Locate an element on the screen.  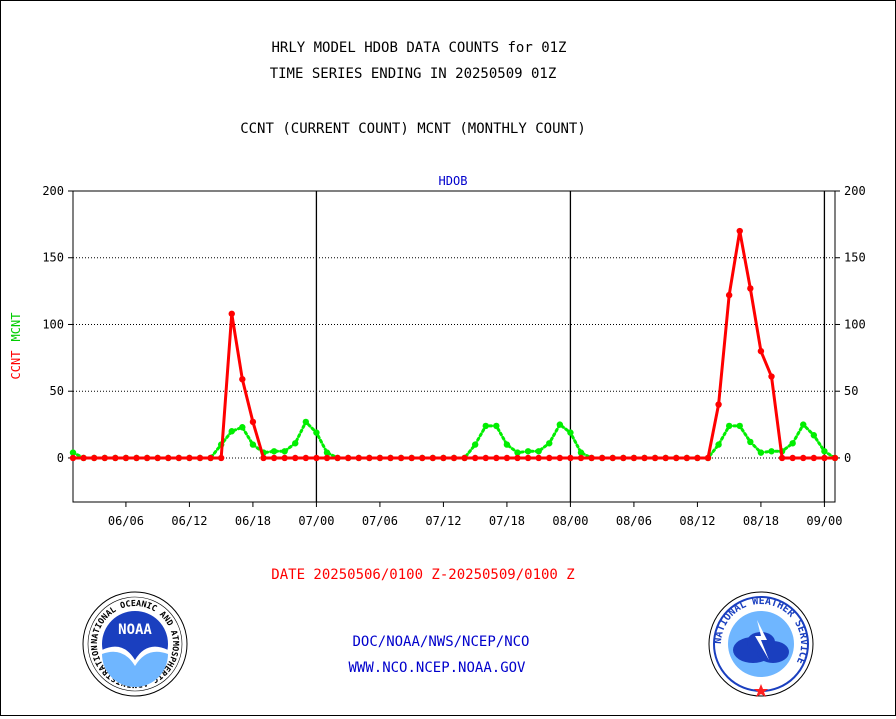
xtick-label-06-18: 06/18 is located at coordinates (253, 521).